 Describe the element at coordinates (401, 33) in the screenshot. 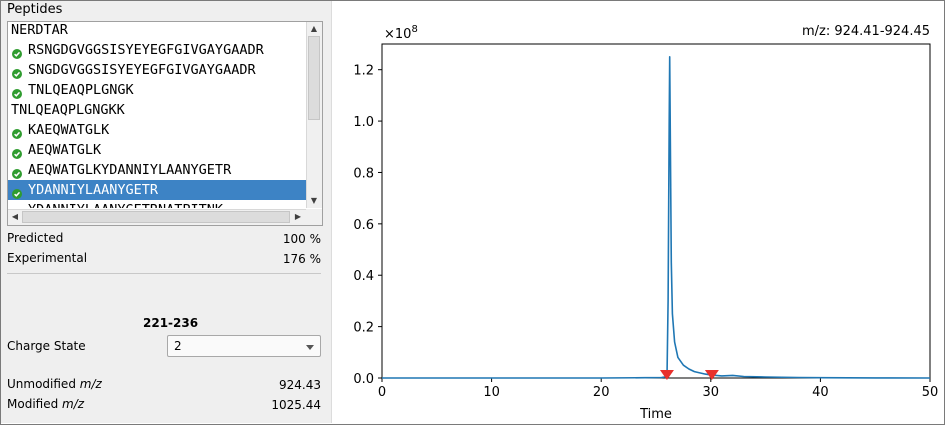

I see `y-axis-multiplier: ×10⁸` at that location.